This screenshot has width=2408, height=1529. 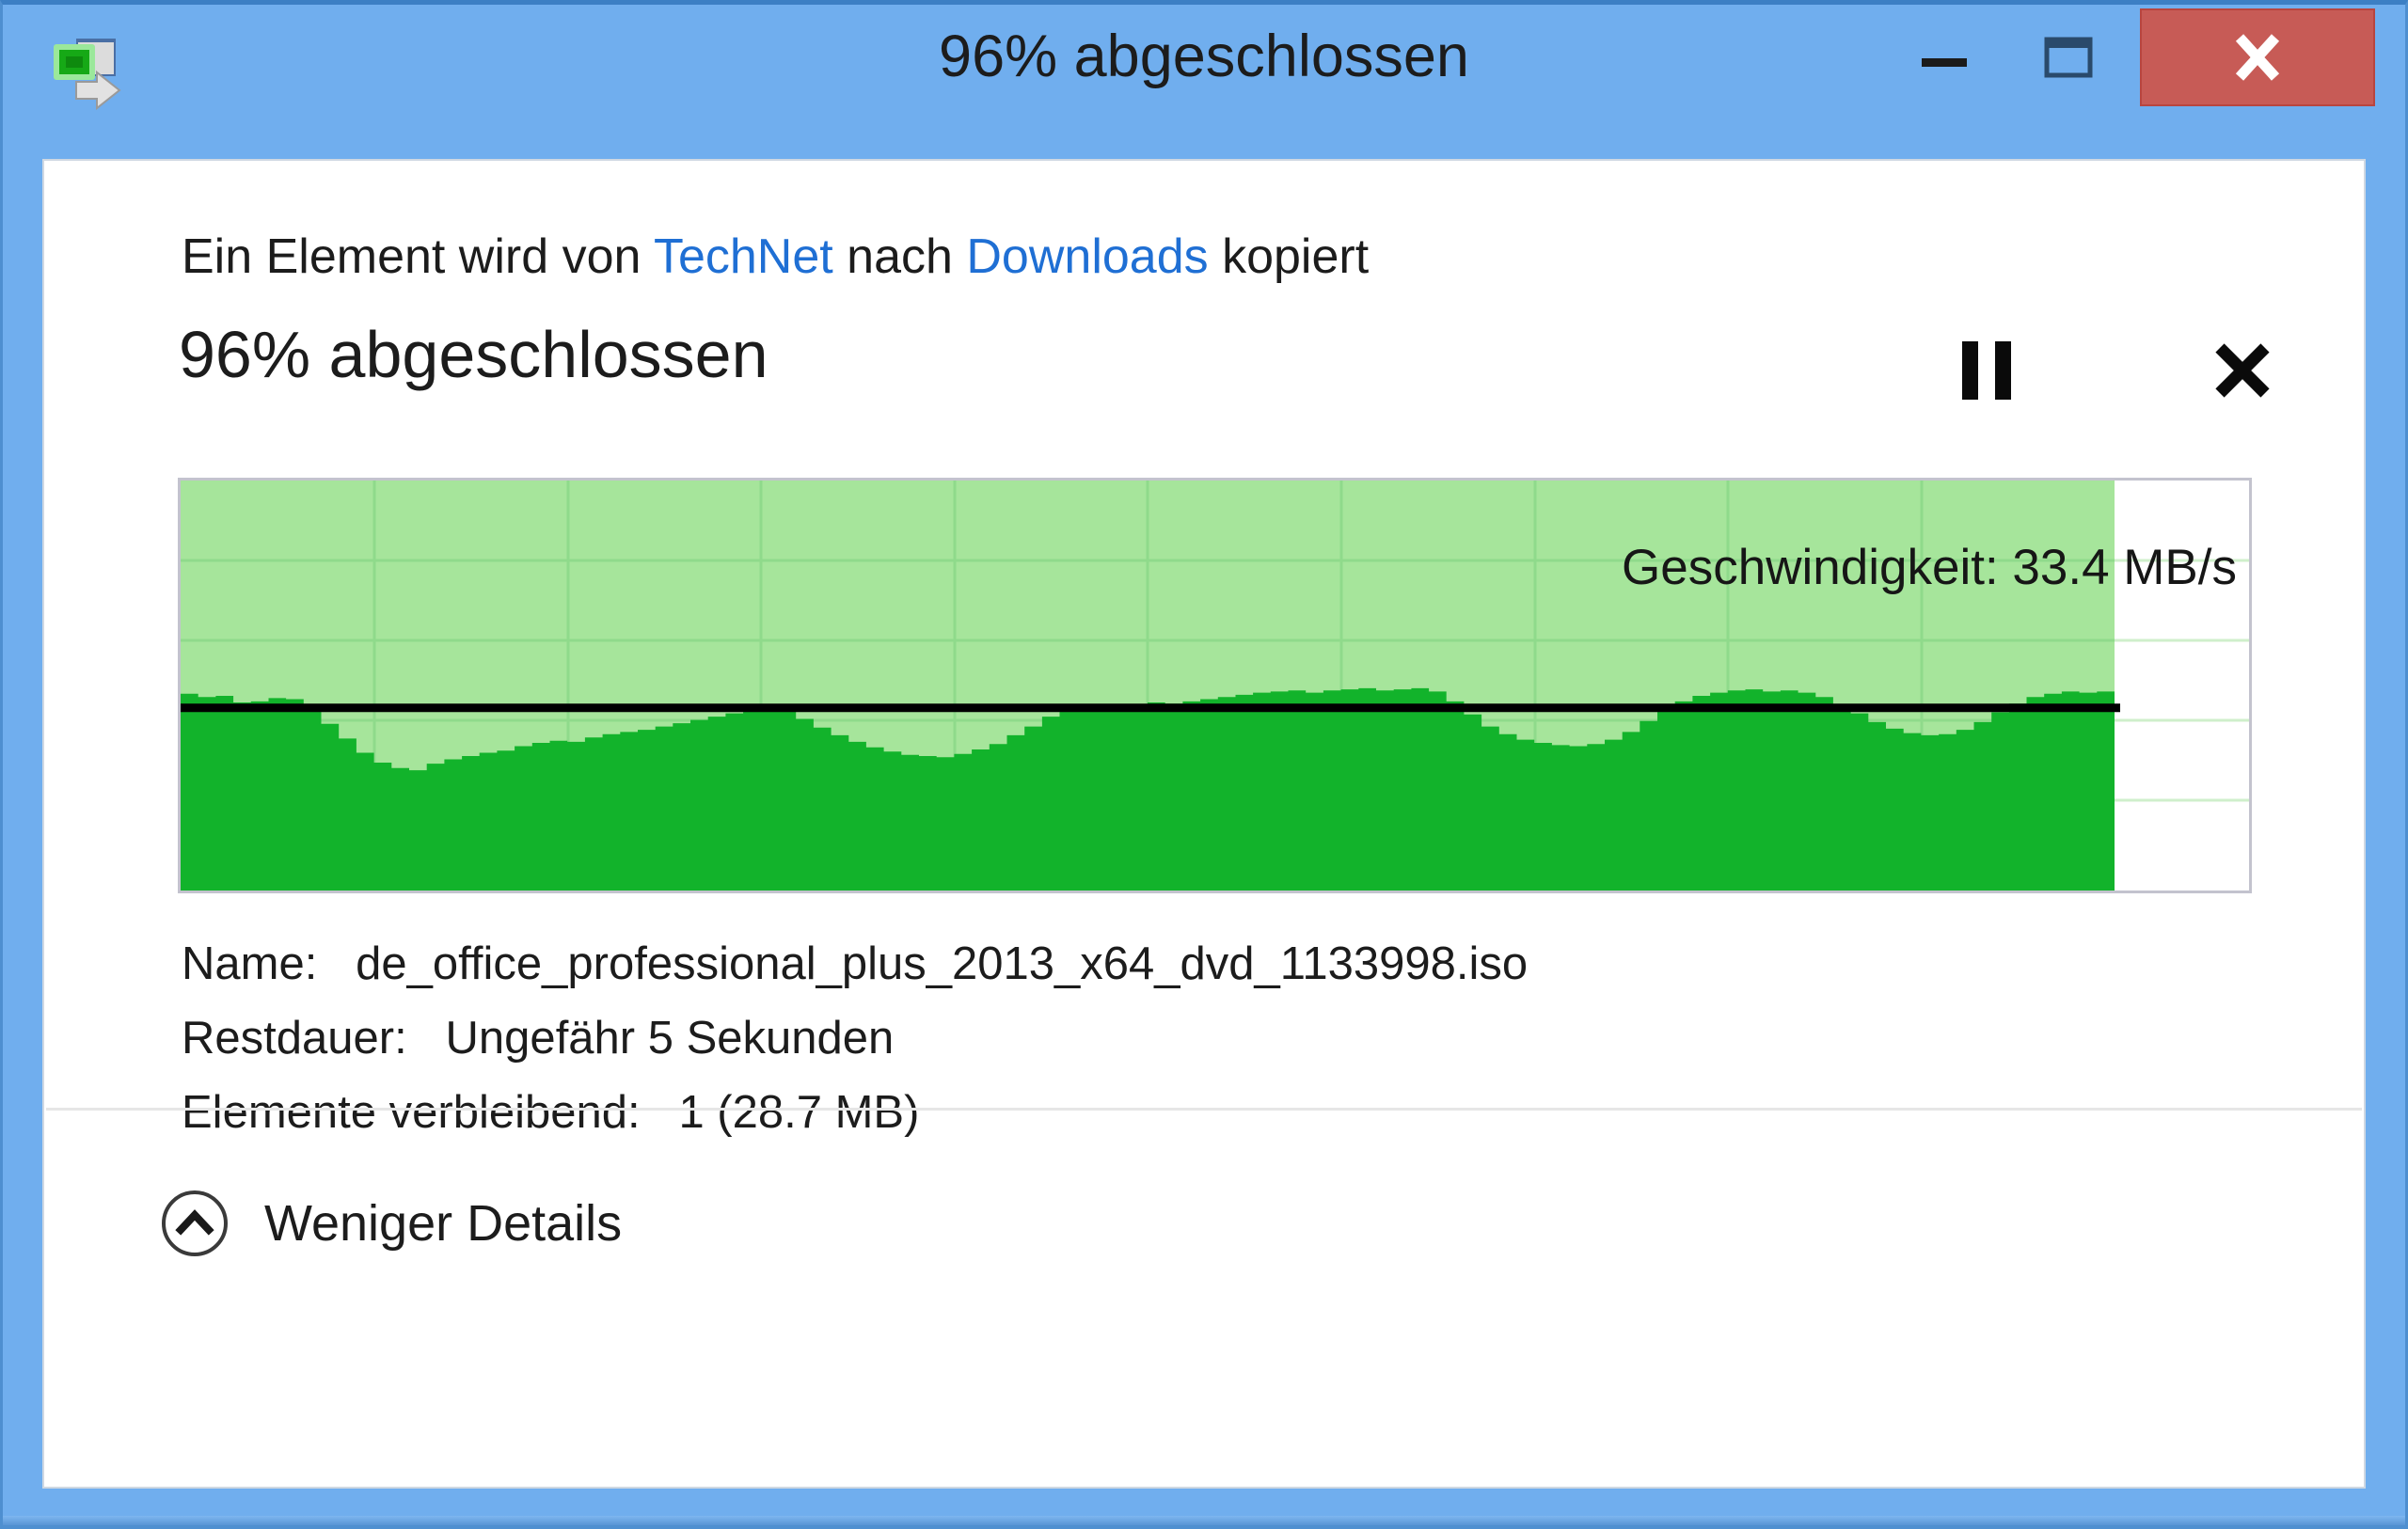 I want to click on source-folder-link: TechNet, so click(x=743, y=257).